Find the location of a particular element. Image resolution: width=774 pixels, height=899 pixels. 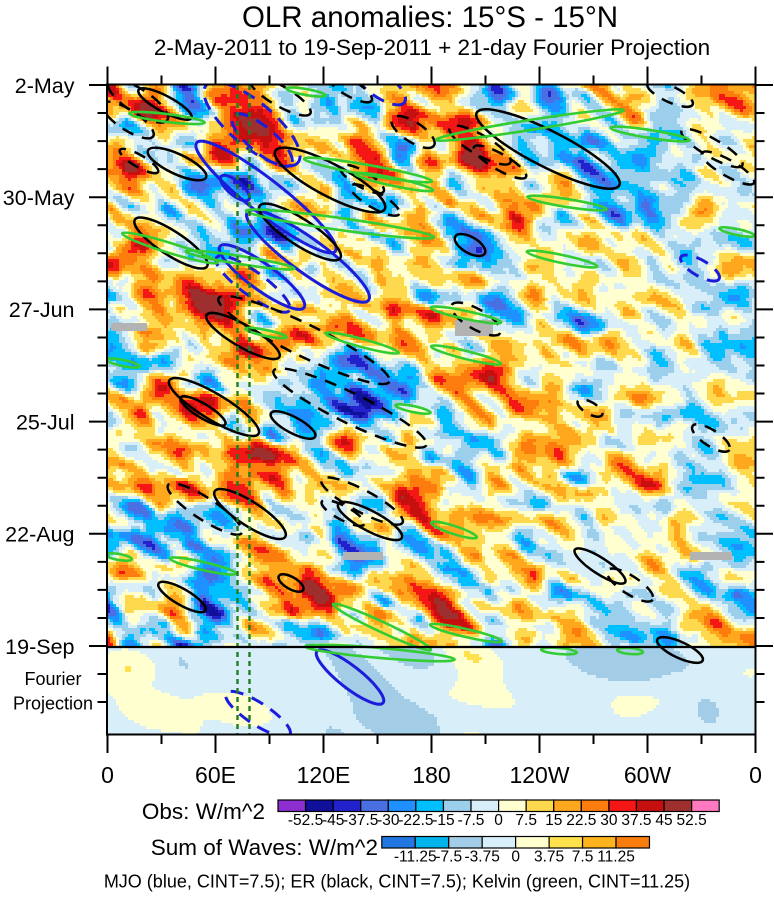

svg-text: Fourier is located at coordinates (52, 679).